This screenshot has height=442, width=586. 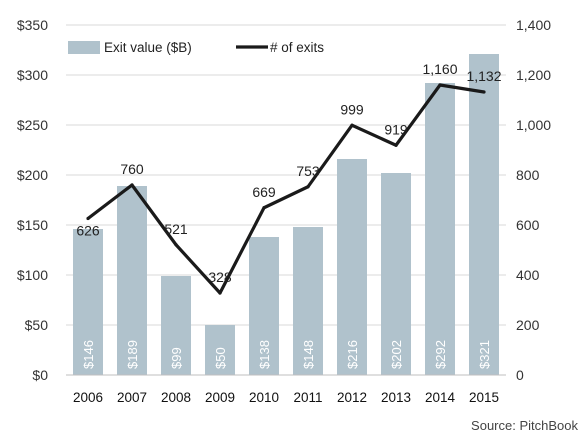 What do you see at coordinates (88, 397) in the screenshot?
I see `x-tick-label: 2006` at bounding box center [88, 397].